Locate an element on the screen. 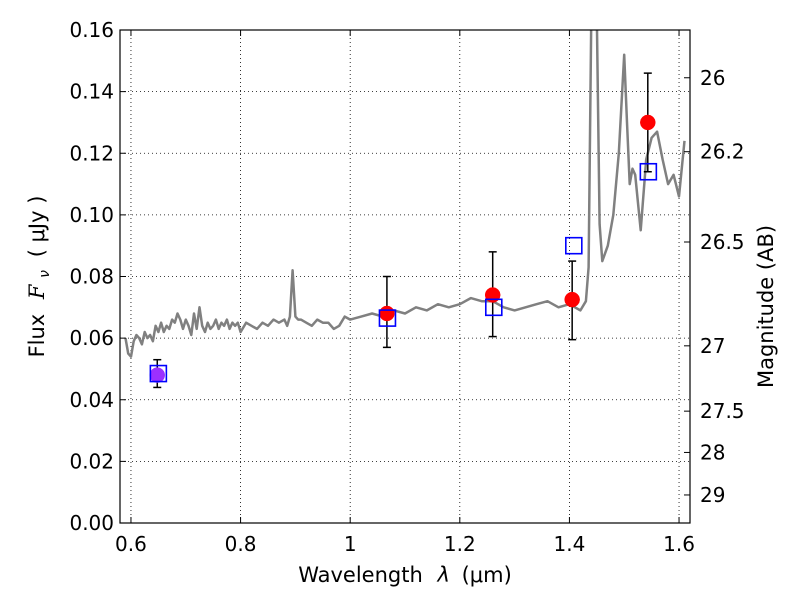  x-tick-label: 0.6 is located at coordinates (131, 544).